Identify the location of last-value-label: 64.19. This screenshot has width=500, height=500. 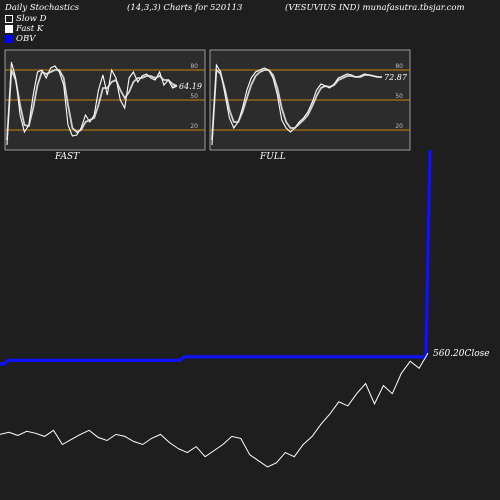
(190, 86).